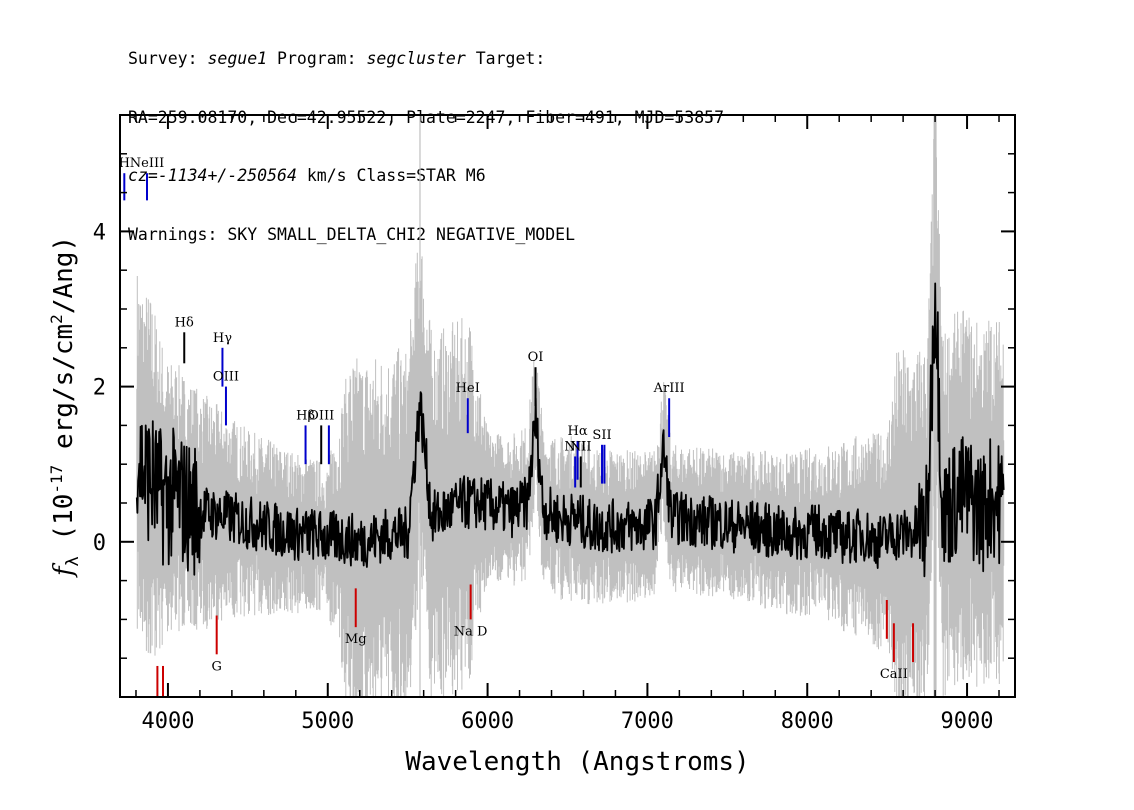 Image resolution: width=1134 pixels, height=810 pixels. I want to click on x-tick-label: 5000, so click(327, 721).